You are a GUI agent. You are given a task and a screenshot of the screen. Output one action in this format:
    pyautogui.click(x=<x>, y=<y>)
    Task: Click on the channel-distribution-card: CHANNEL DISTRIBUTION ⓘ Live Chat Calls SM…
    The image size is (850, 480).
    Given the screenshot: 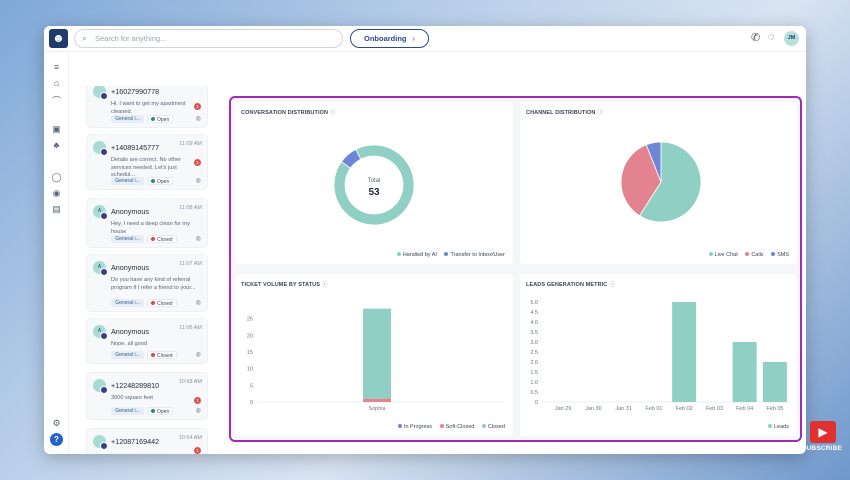 What is the action you would take?
    pyautogui.click(x=658, y=183)
    